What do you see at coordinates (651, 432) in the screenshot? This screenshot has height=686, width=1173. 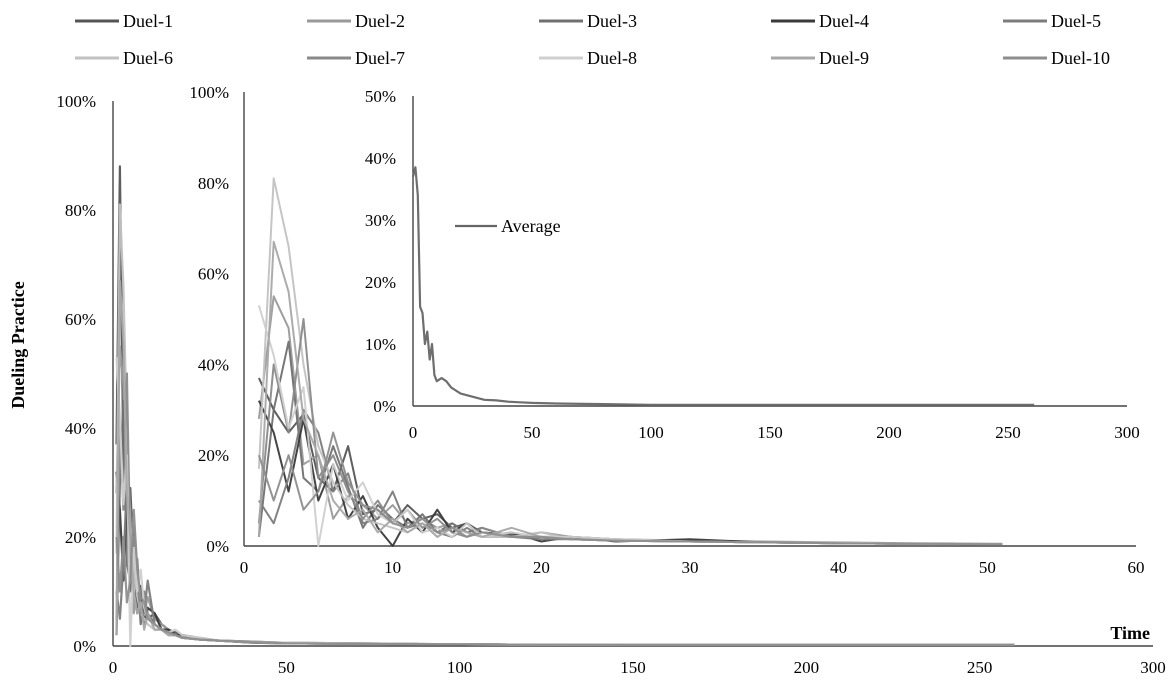 I see `inset-average-x-tick: 100` at bounding box center [651, 432].